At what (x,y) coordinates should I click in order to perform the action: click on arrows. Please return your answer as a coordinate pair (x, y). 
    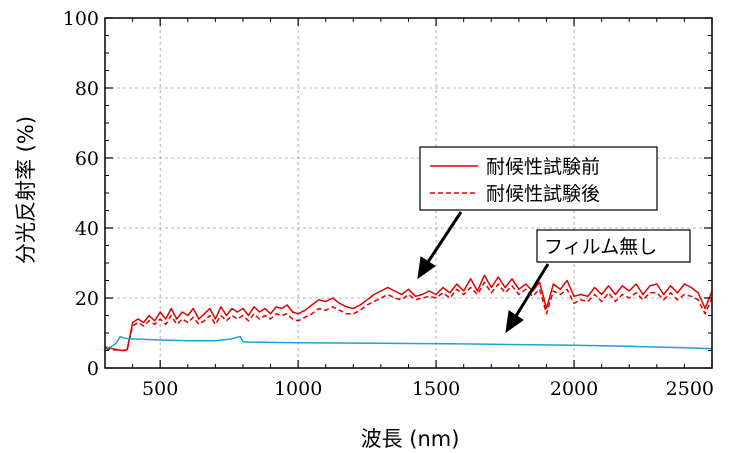
    Looking at the image, I should click on (483, 272).